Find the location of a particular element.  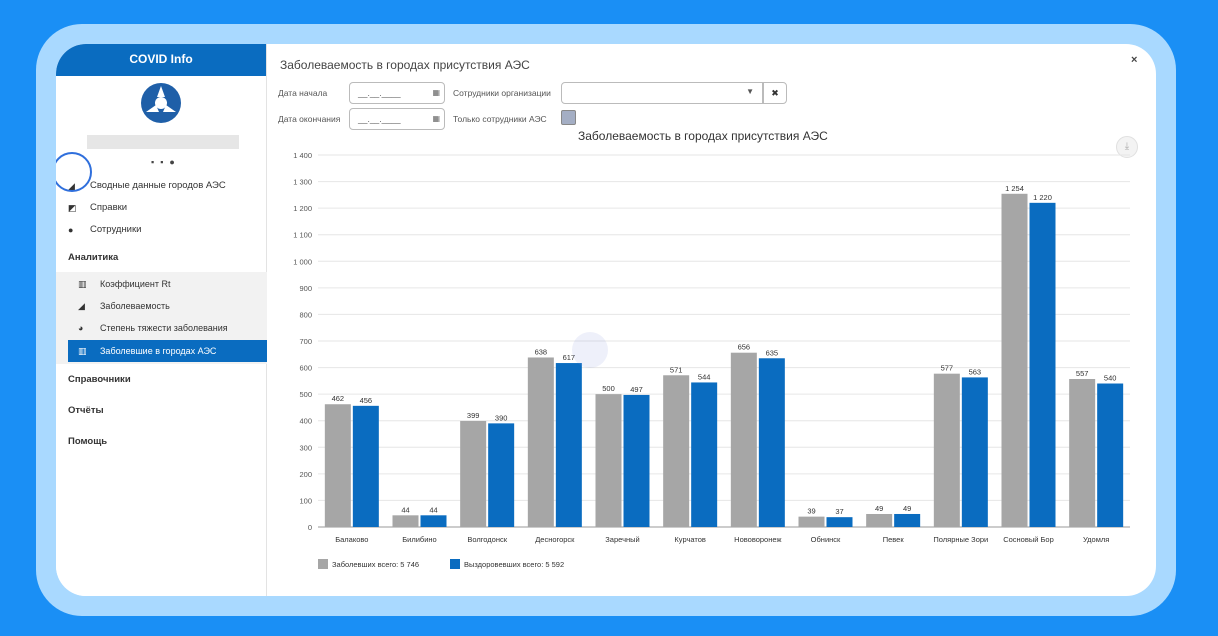

close-icon: × is located at coordinates (1134, 60).